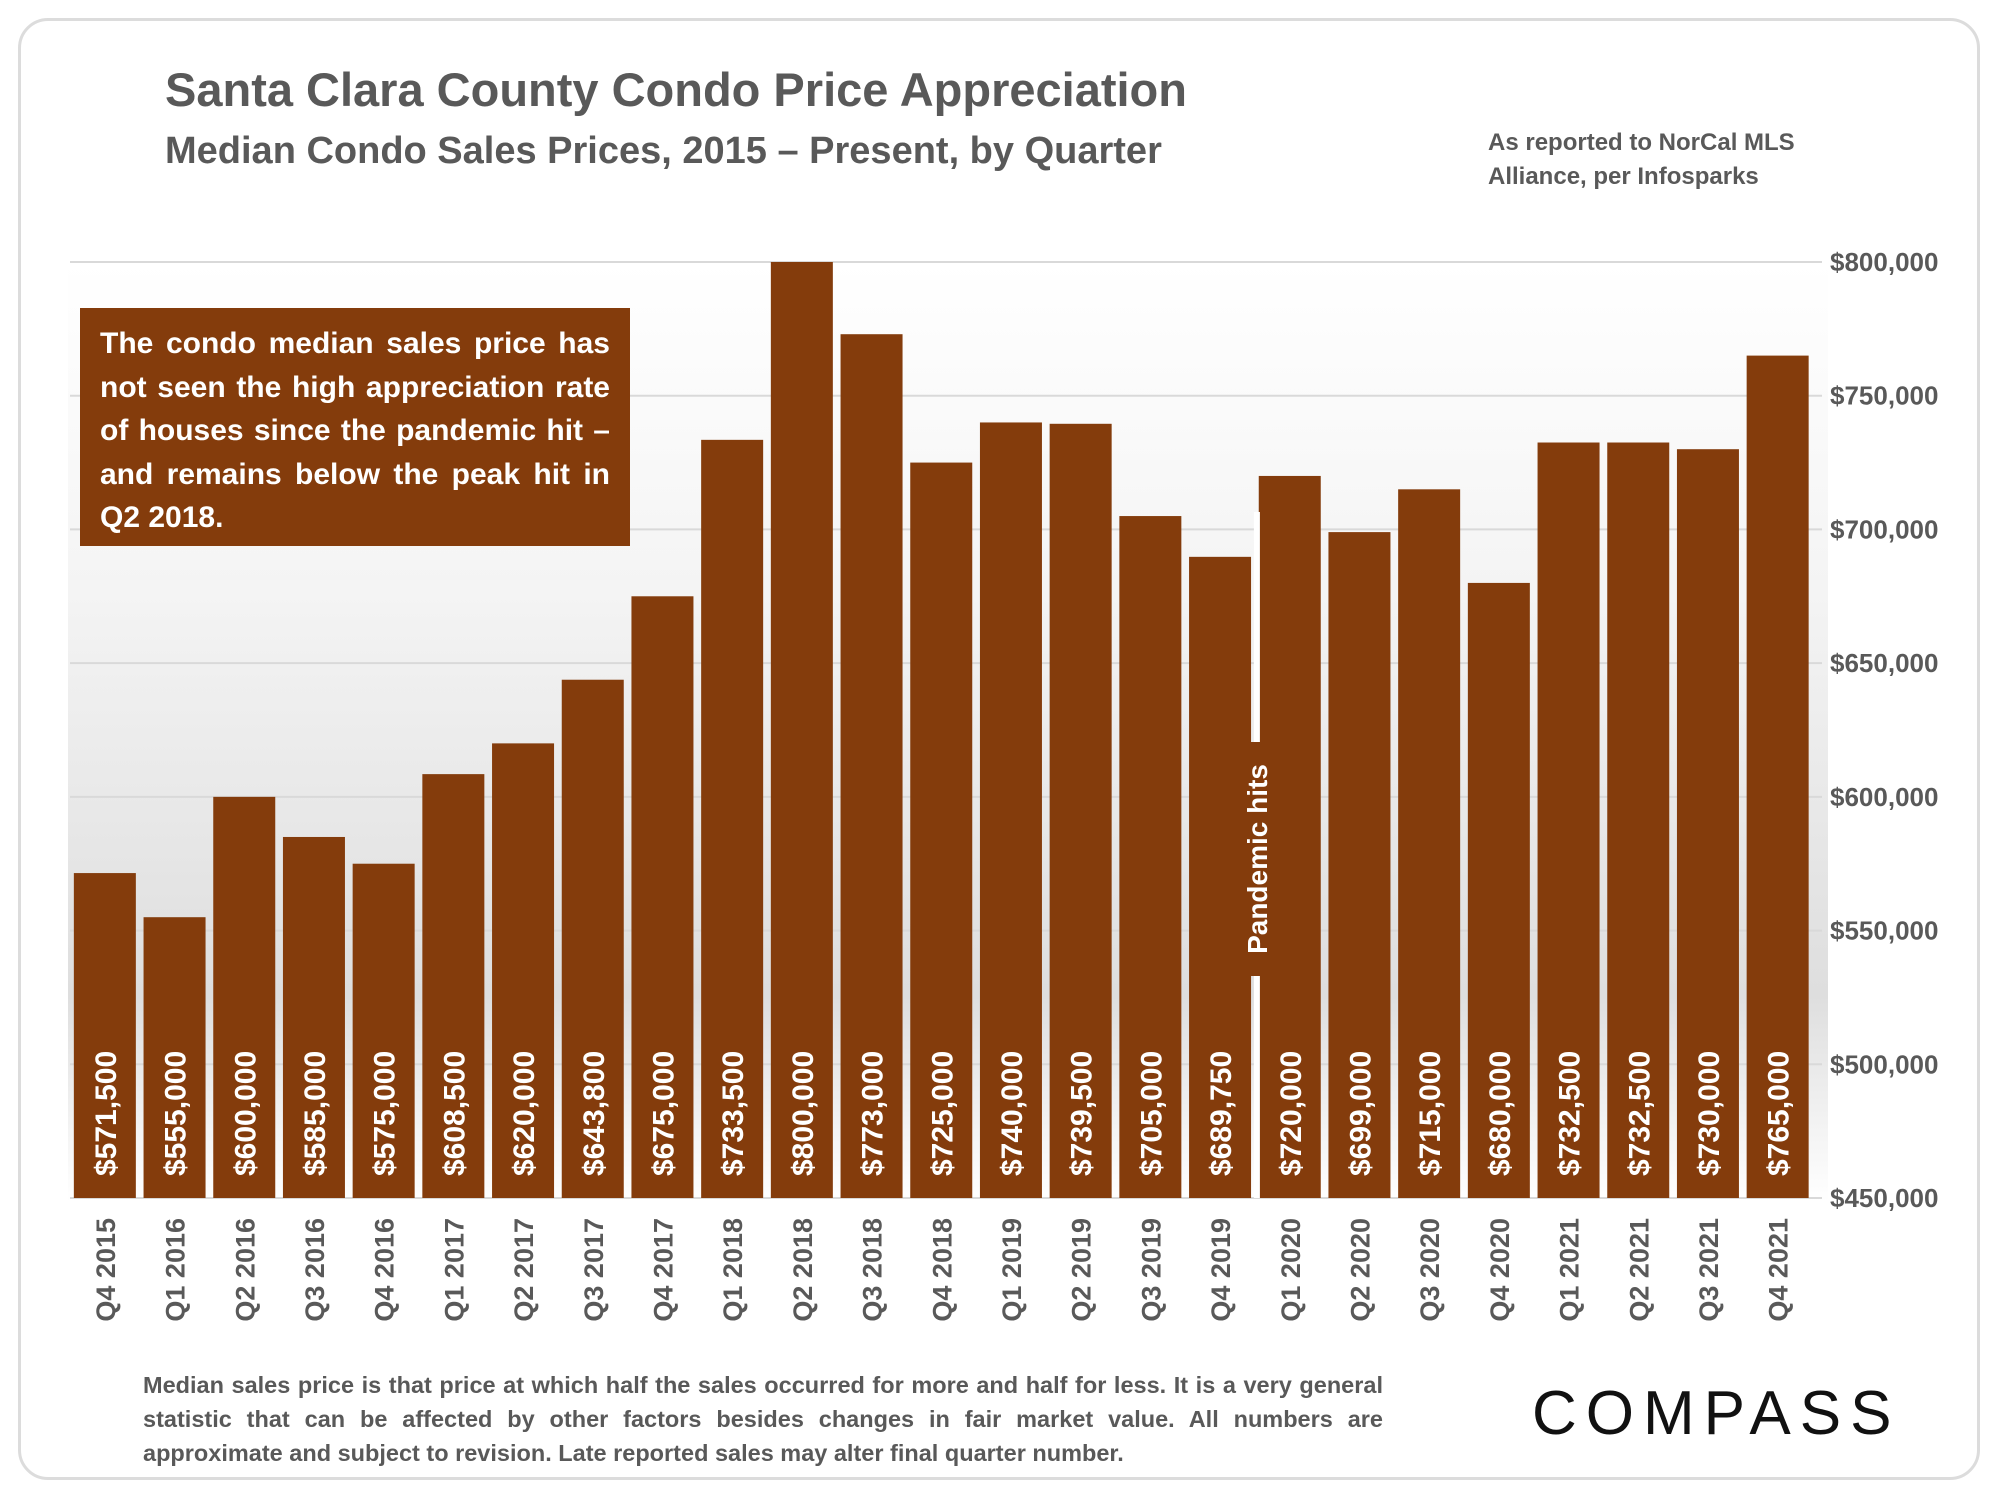  What do you see at coordinates (245, 1270) in the screenshot?
I see `x-tick-label: Q2 2016` at bounding box center [245, 1270].